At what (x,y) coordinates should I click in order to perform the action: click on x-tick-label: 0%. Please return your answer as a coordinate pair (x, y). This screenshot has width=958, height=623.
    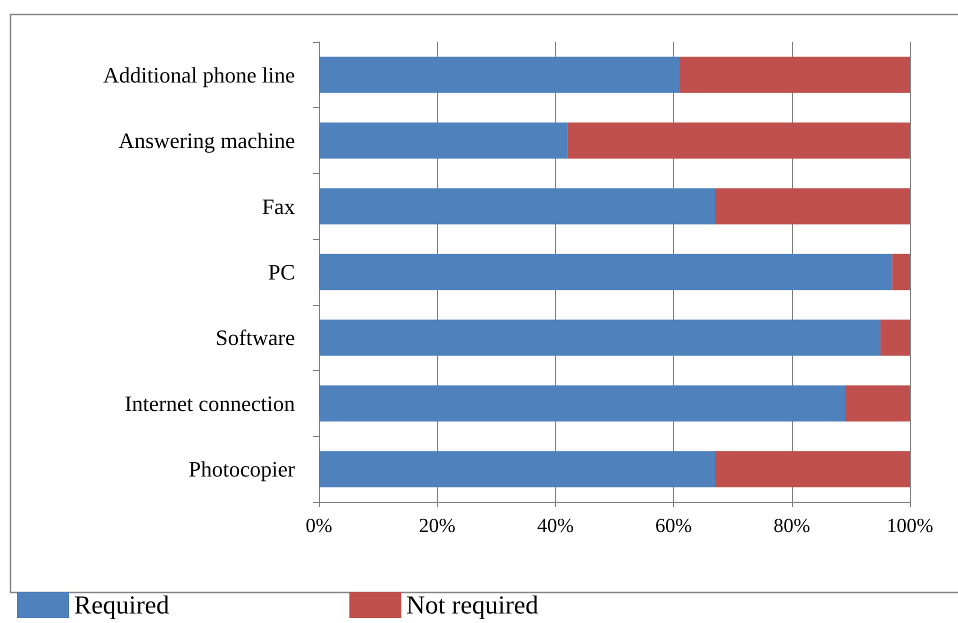
    Looking at the image, I should click on (319, 526).